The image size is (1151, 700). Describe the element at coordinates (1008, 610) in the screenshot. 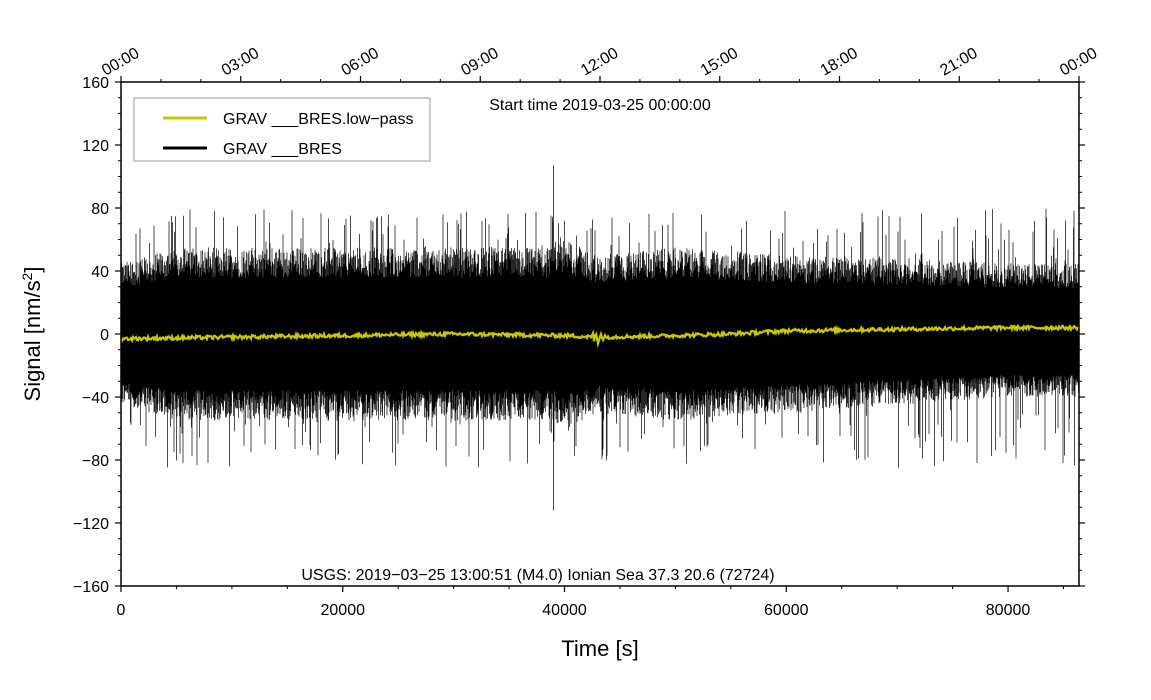

I see `x-tick-label: 80000` at that location.